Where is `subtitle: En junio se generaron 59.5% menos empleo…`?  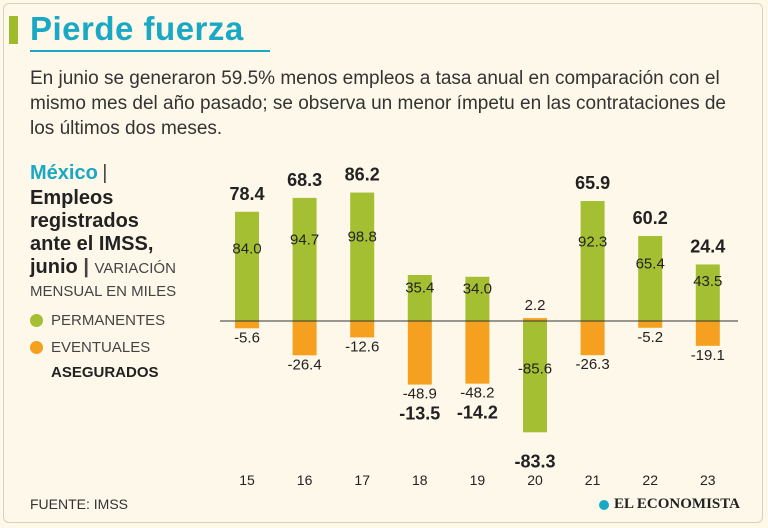
subtitle: En junio se generaron 59.5% menos empleo… is located at coordinates (378, 103).